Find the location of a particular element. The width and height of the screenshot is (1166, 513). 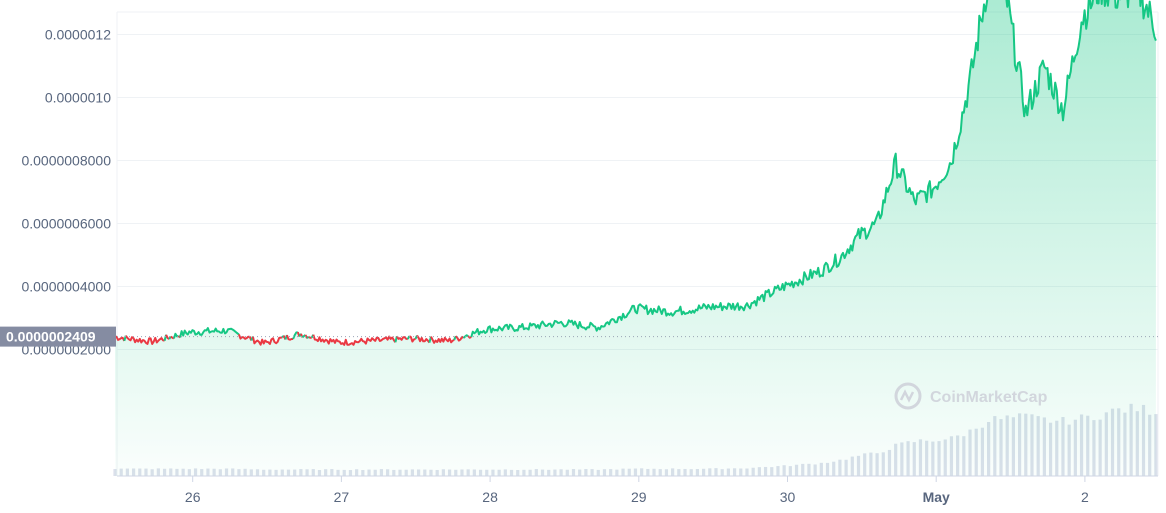

current-price-badge-bg is located at coordinates (58, 336).